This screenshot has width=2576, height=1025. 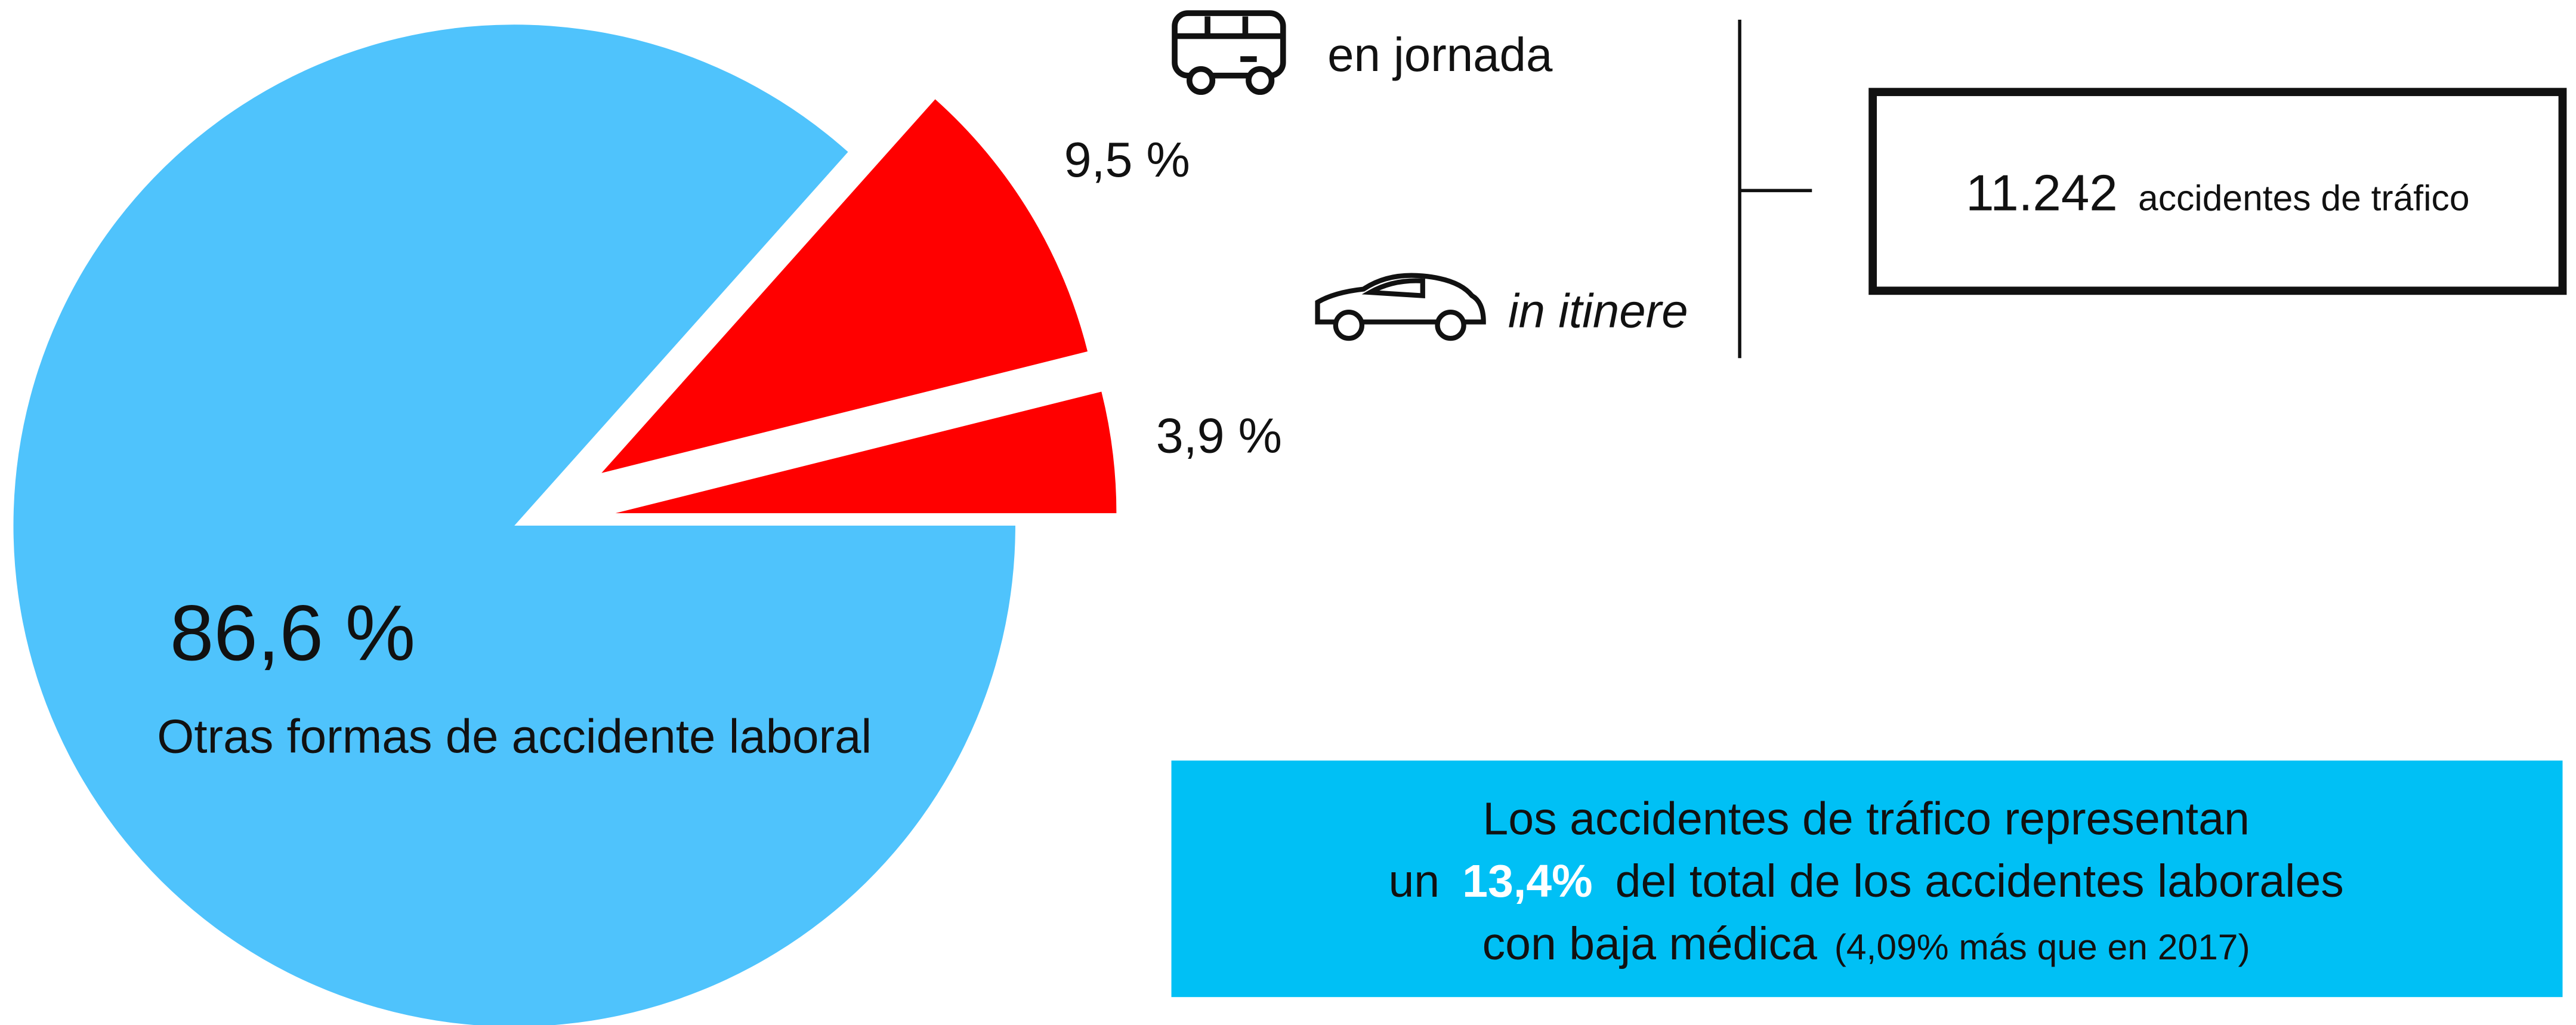 I want to click on total-box, so click(x=2217, y=191).